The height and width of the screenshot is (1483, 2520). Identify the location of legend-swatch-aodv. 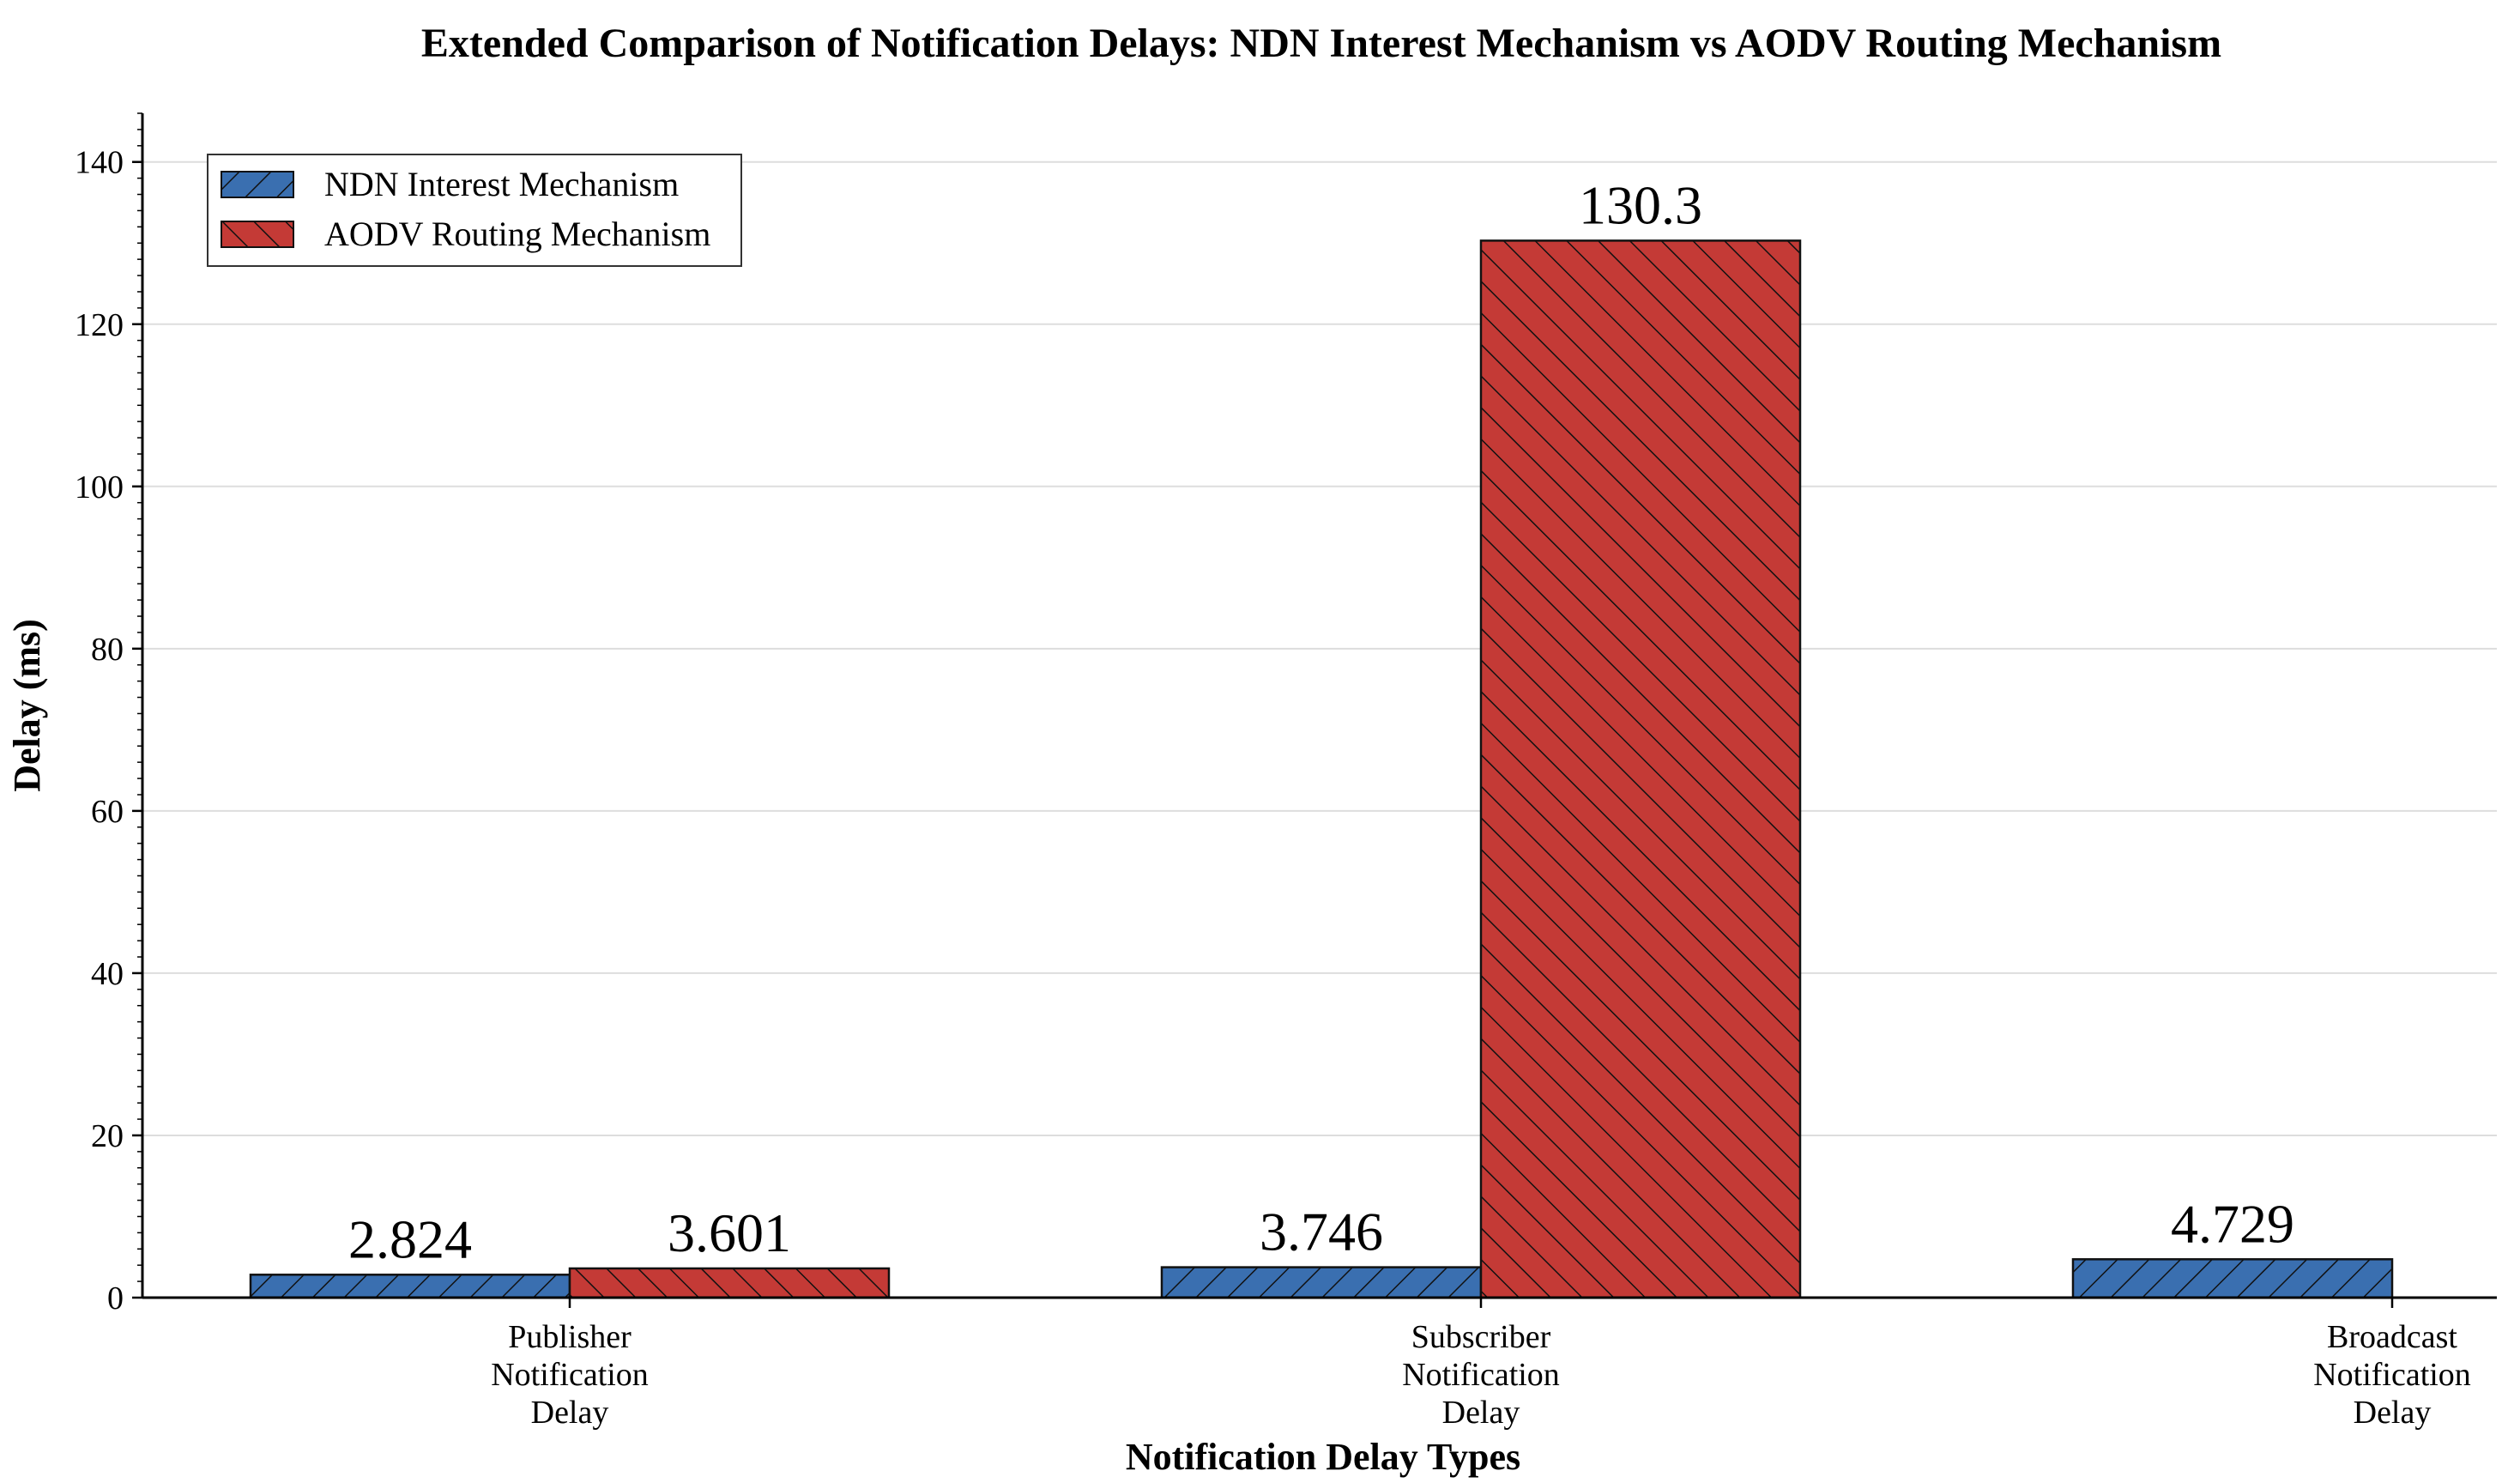
(258, 234).